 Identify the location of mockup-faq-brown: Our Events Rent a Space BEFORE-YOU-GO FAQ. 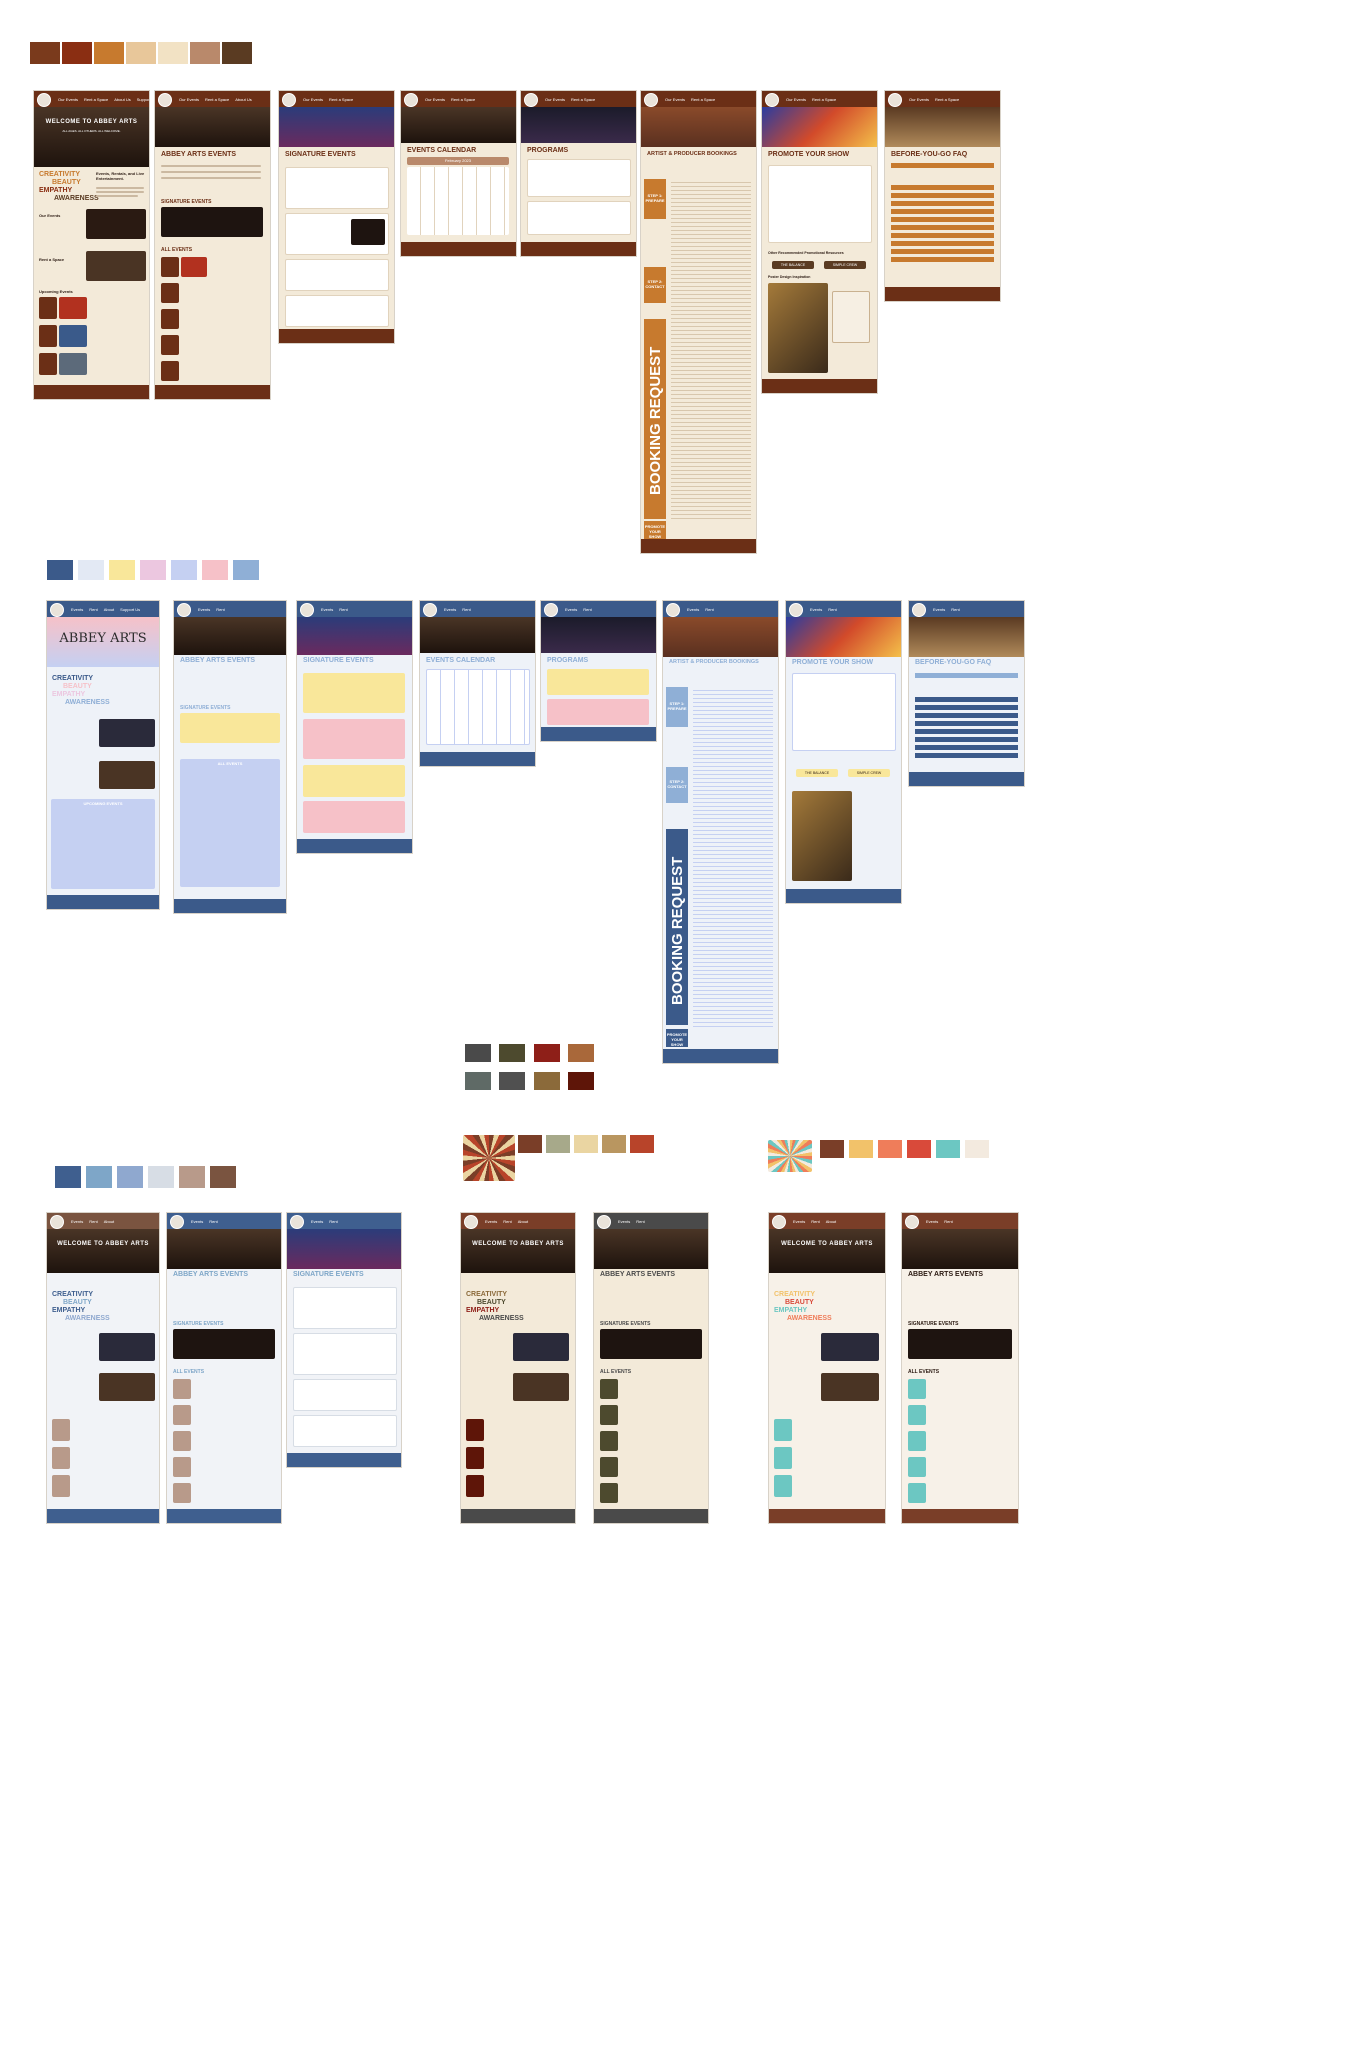
(942, 196).